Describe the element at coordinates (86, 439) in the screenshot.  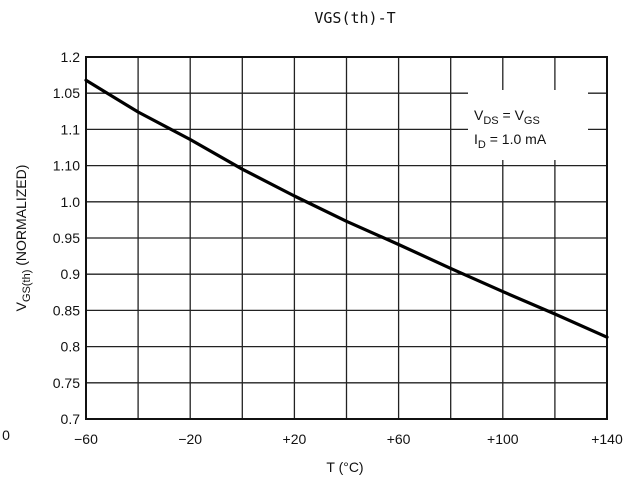
I see `x-tick-label: −60` at that location.